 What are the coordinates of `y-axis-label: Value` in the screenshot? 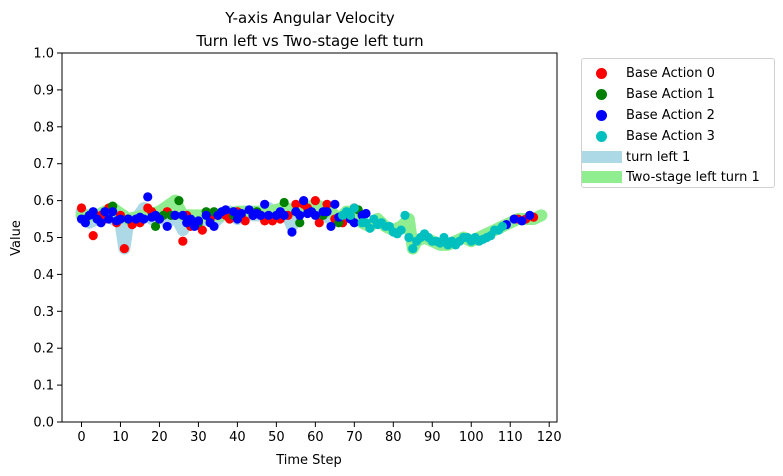 It's located at (16, 238).